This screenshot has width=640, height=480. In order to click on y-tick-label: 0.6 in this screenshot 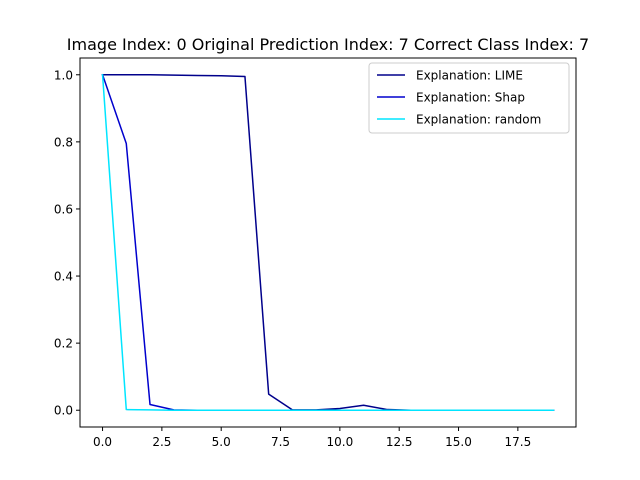, I will do `click(63, 209)`.